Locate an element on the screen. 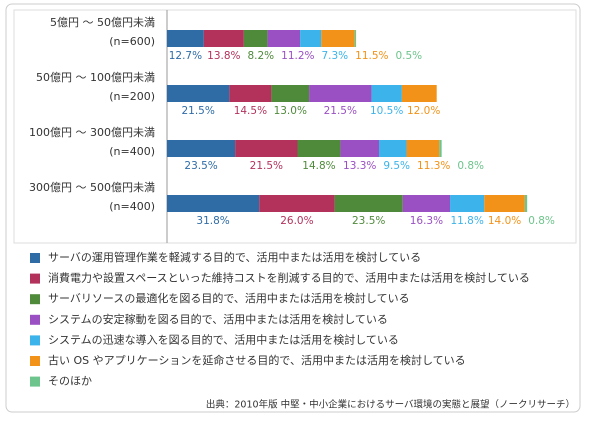 The height and width of the screenshot is (424, 590). value-label: 12.0% is located at coordinates (423, 111).